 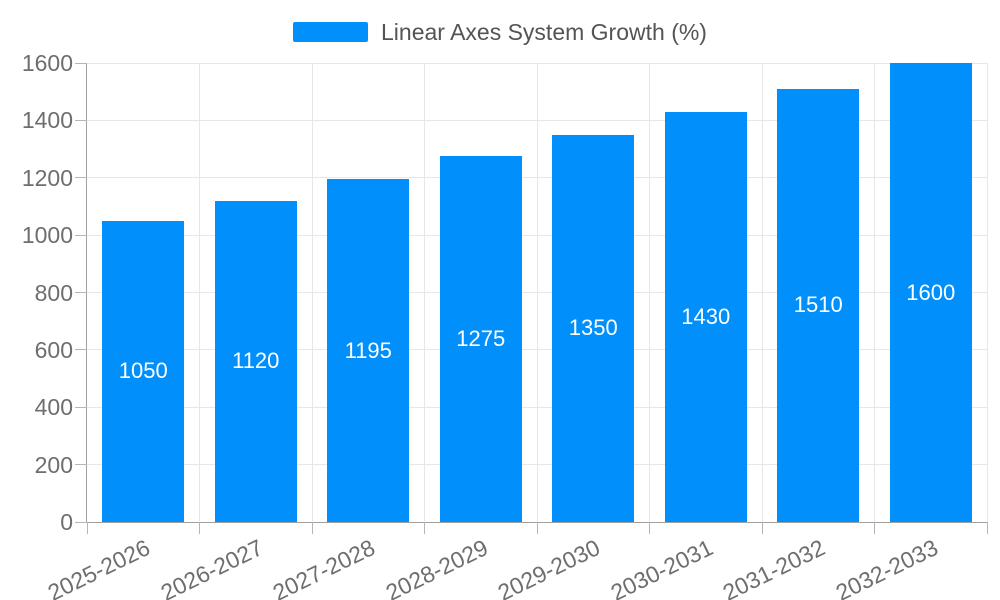 What do you see at coordinates (886, 567) in the screenshot?
I see `x-axis-tick-label: 2032-2033` at bounding box center [886, 567].